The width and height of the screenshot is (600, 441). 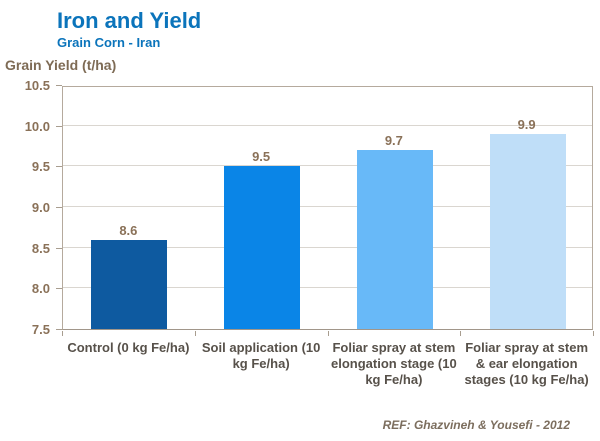 I want to click on bar-value-label: 8.6, so click(x=128, y=230).